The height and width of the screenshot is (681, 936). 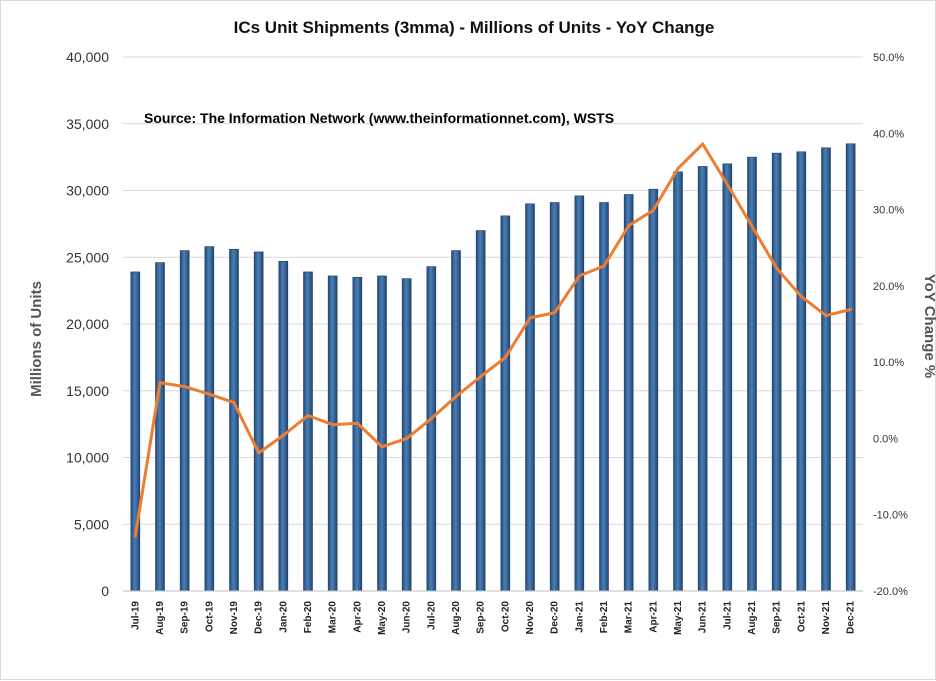 I want to click on x-tick-label: May-20, so click(x=382, y=618).